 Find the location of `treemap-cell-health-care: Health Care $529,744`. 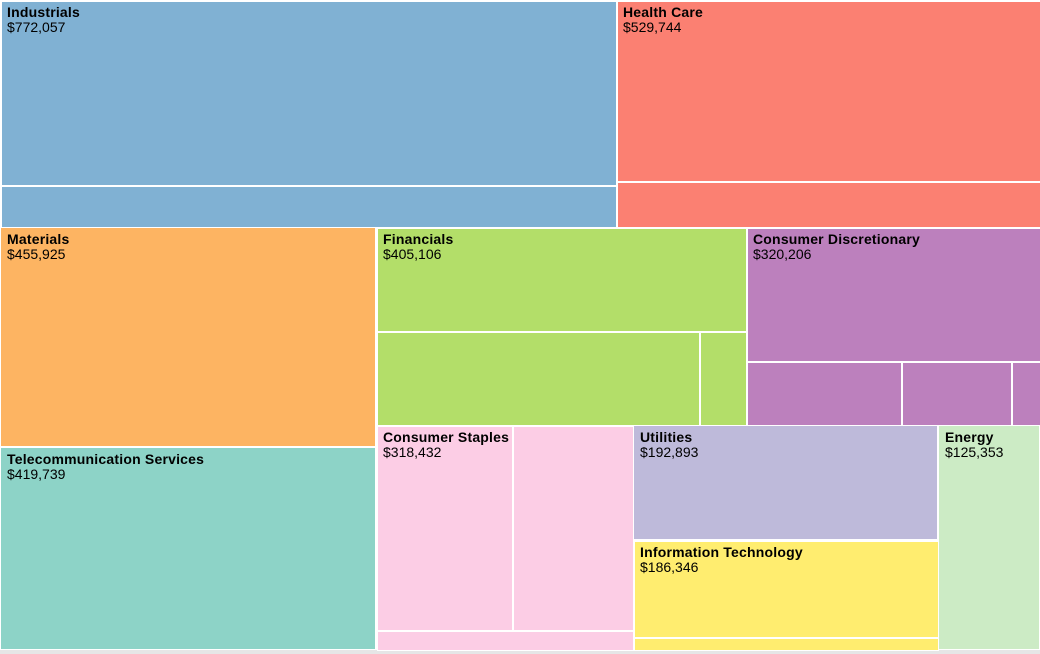

treemap-cell-health-care: Health Care $529,744 is located at coordinates (828, 114).